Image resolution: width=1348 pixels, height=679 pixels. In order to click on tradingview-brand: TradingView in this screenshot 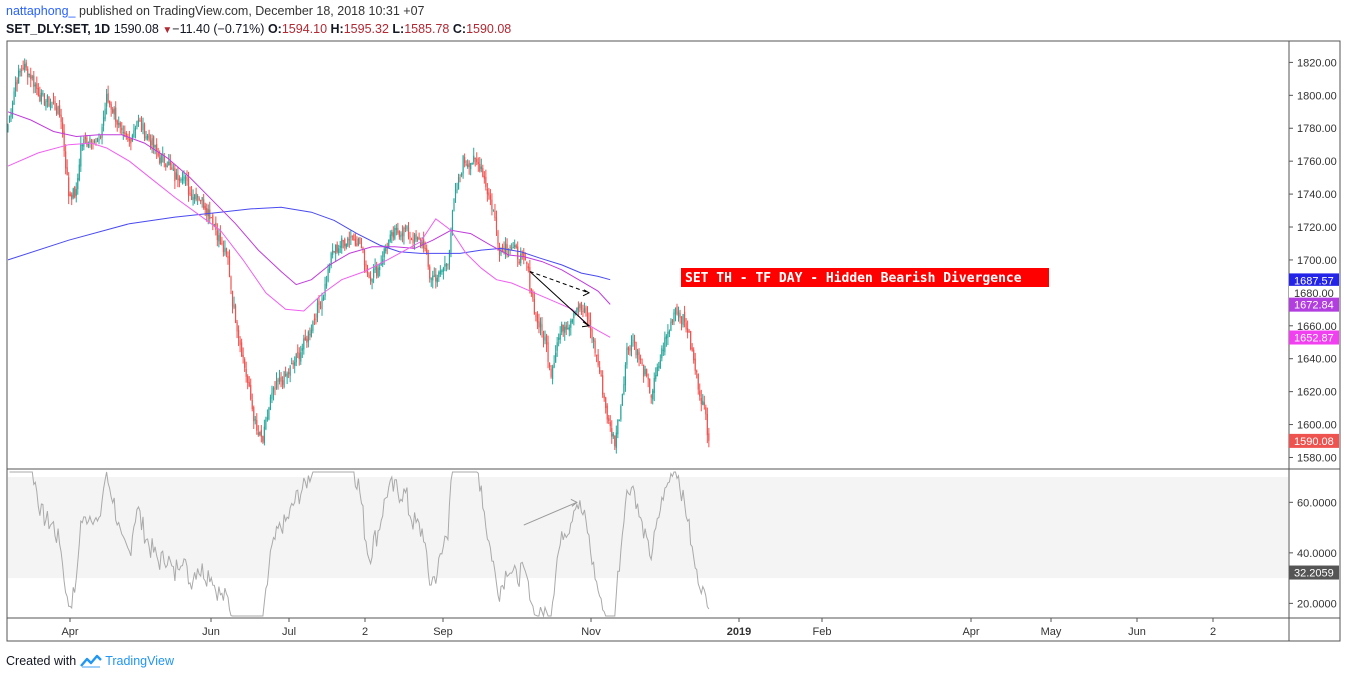, I will do `click(139, 661)`.